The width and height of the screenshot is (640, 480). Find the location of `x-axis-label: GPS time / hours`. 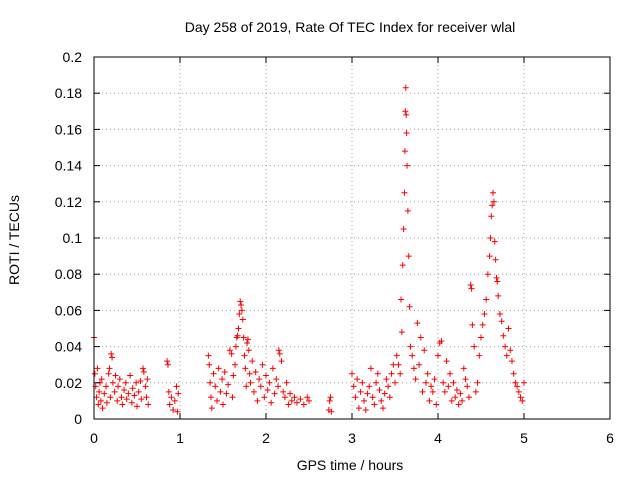

x-axis-label: GPS time / hours is located at coordinates (350, 465).